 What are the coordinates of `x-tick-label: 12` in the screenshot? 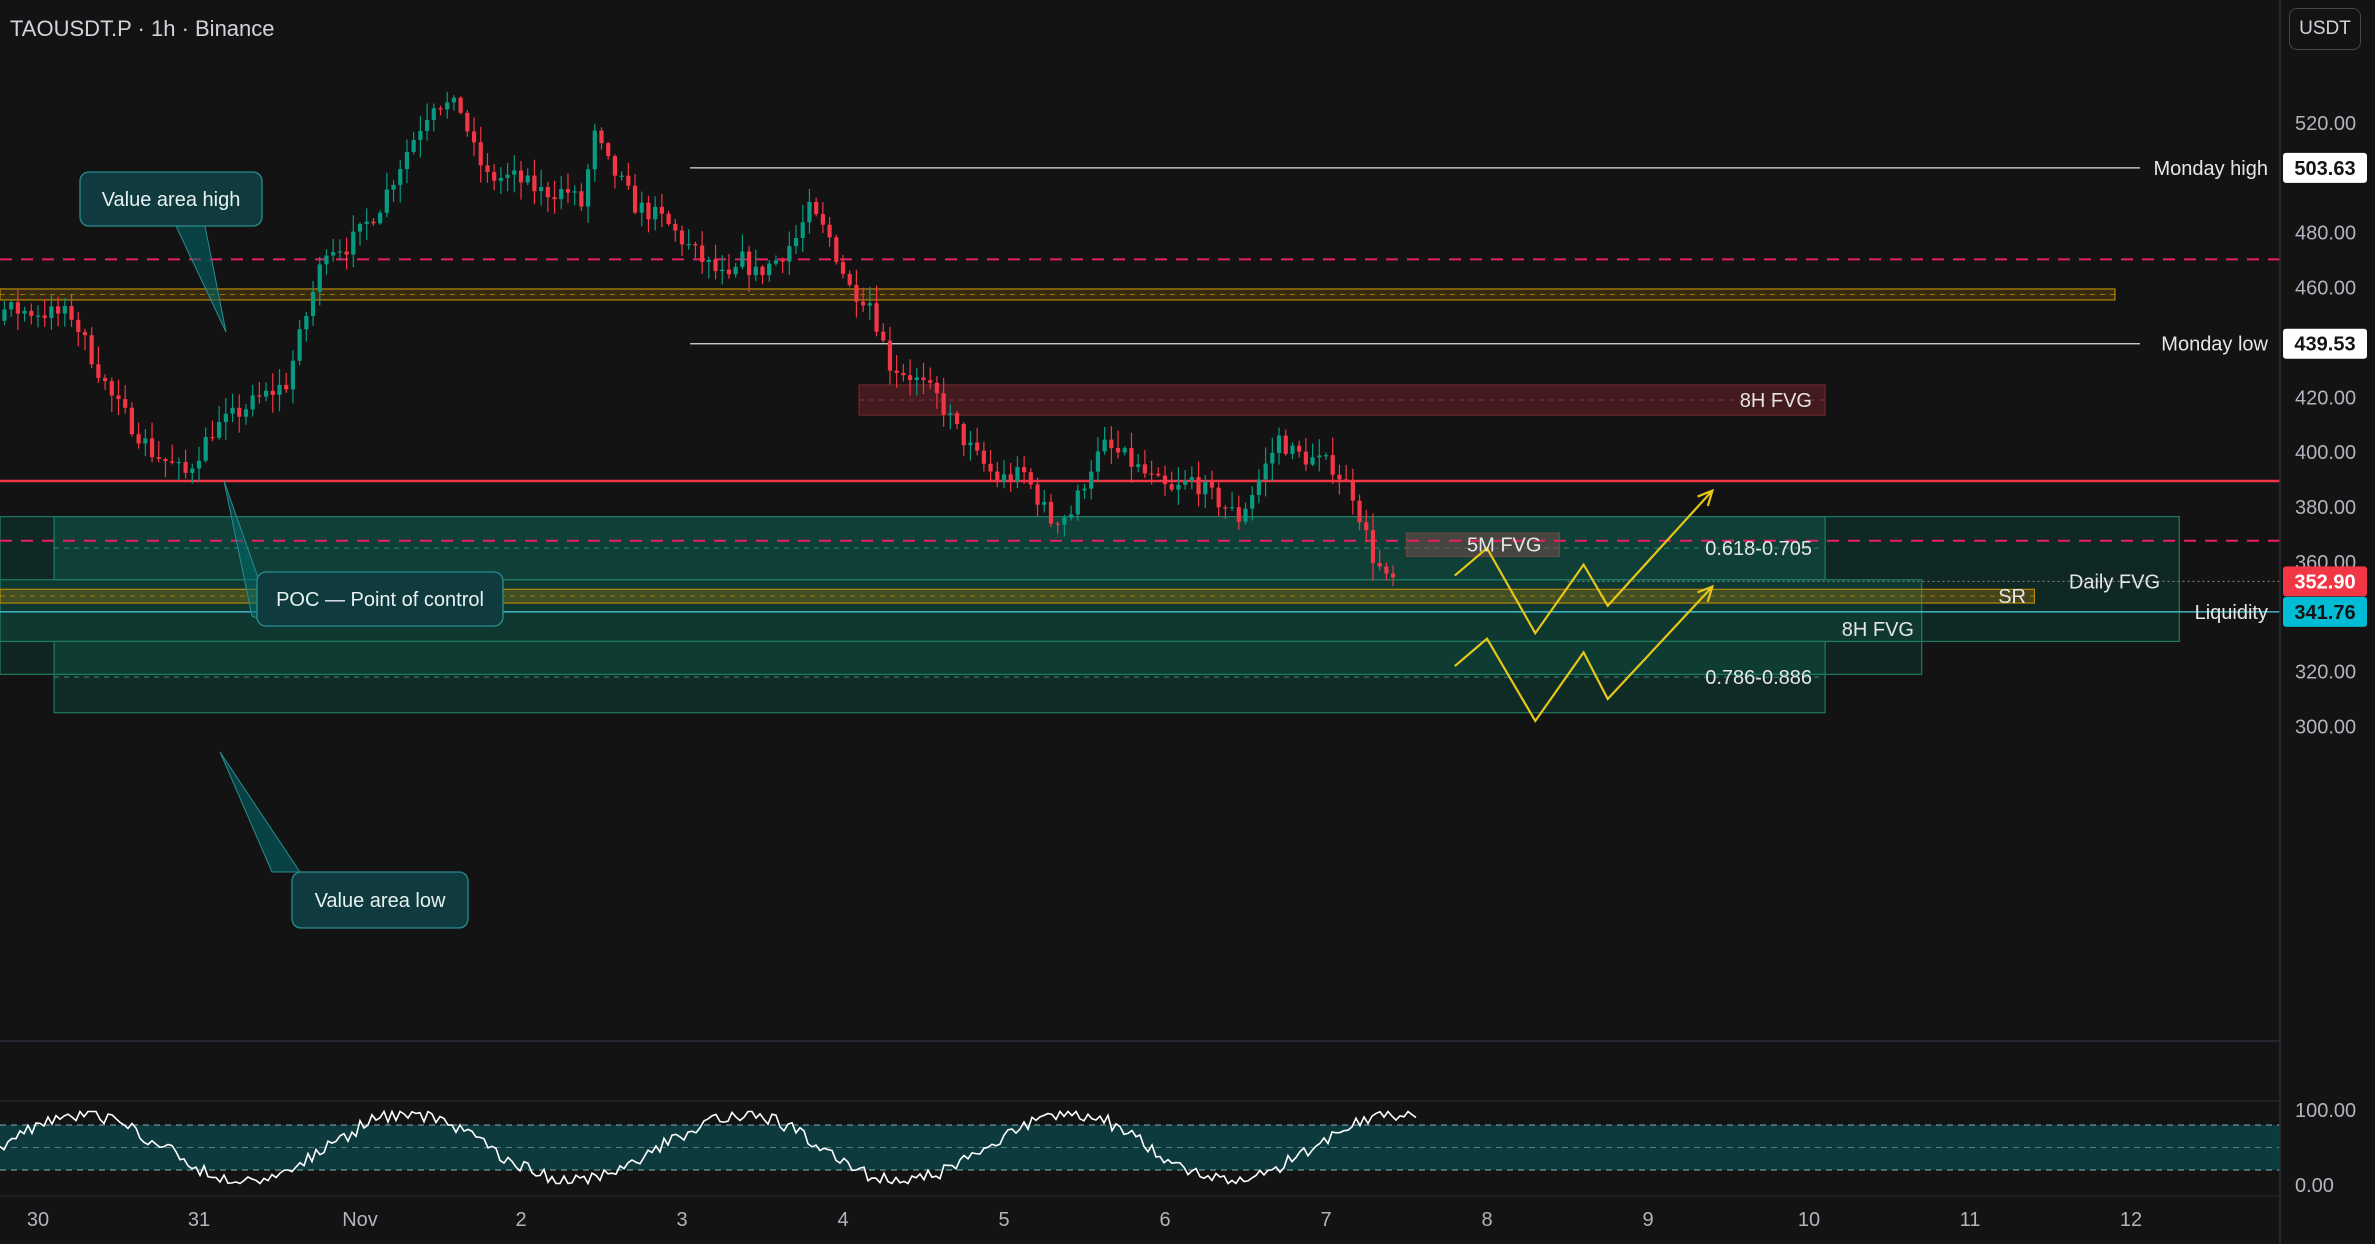 It's located at (2131, 1220).